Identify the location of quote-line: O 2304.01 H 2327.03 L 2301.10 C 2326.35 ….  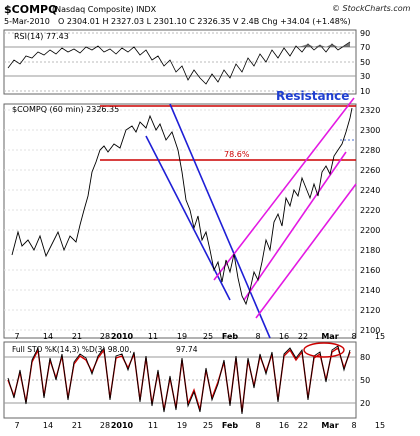
(204, 21).